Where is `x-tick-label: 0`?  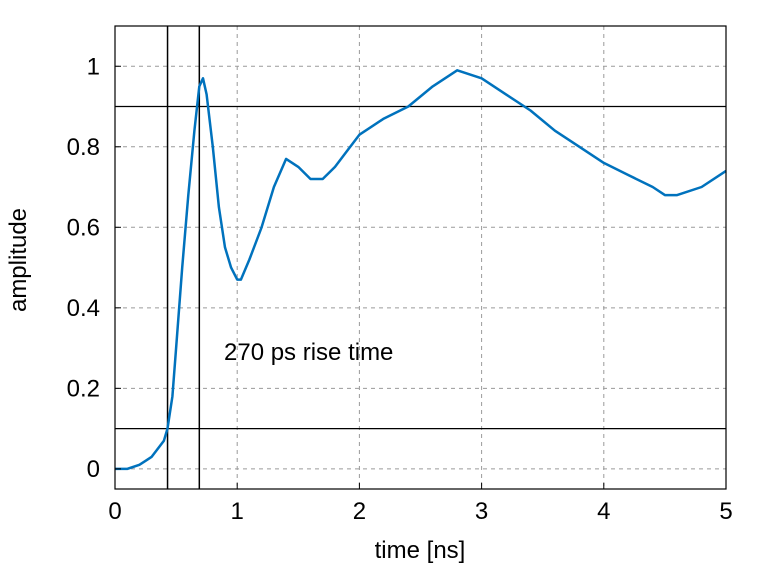 x-tick-label: 0 is located at coordinates (114, 511).